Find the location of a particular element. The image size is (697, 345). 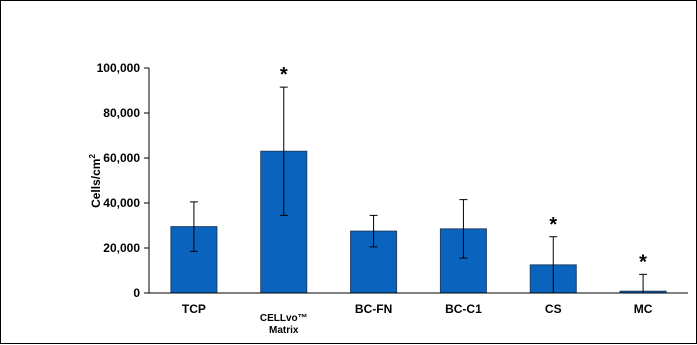

y-tick-label: 0 is located at coordinates (136, 293).